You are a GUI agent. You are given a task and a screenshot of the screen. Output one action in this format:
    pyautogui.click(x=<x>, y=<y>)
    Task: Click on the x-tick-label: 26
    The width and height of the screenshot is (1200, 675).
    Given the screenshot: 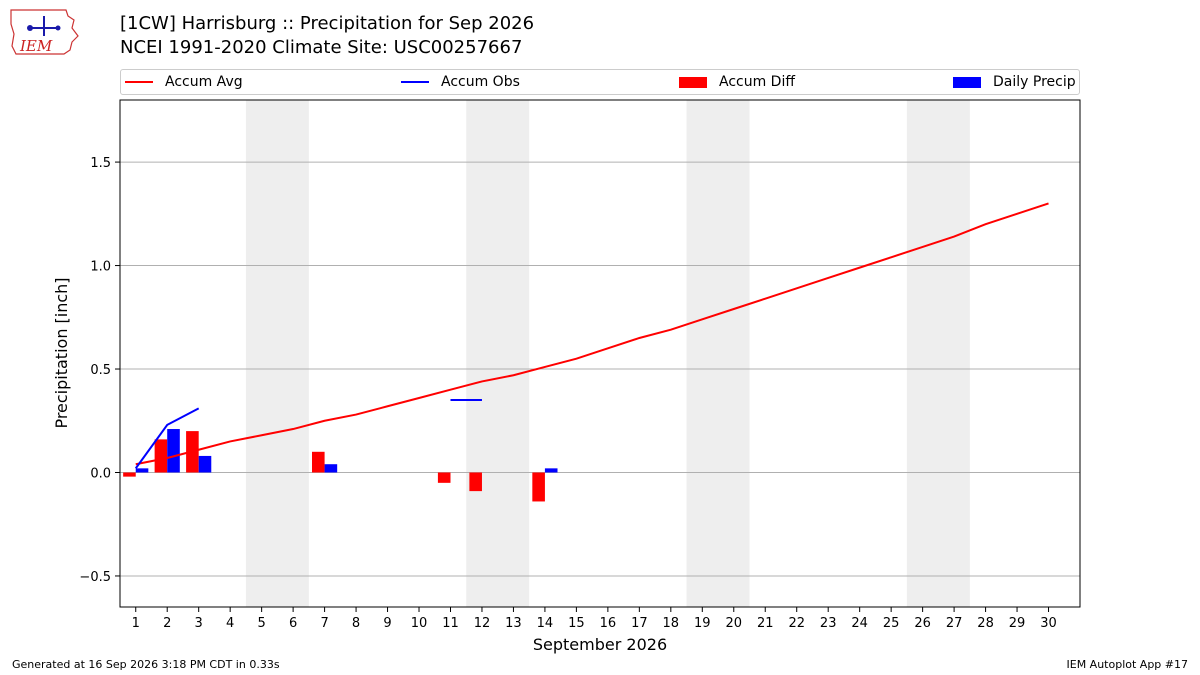 What is the action you would take?
    pyautogui.click(x=922, y=623)
    